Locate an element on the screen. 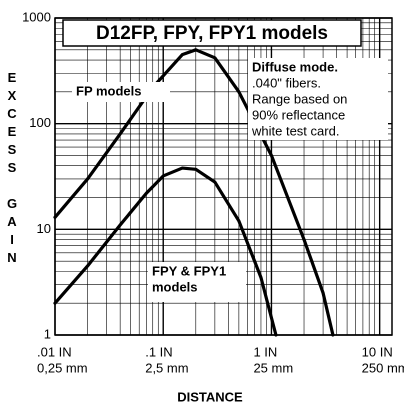 The image size is (404, 411). x-tick-sublabel: 0,25 mm is located at coordinates (62, 367).